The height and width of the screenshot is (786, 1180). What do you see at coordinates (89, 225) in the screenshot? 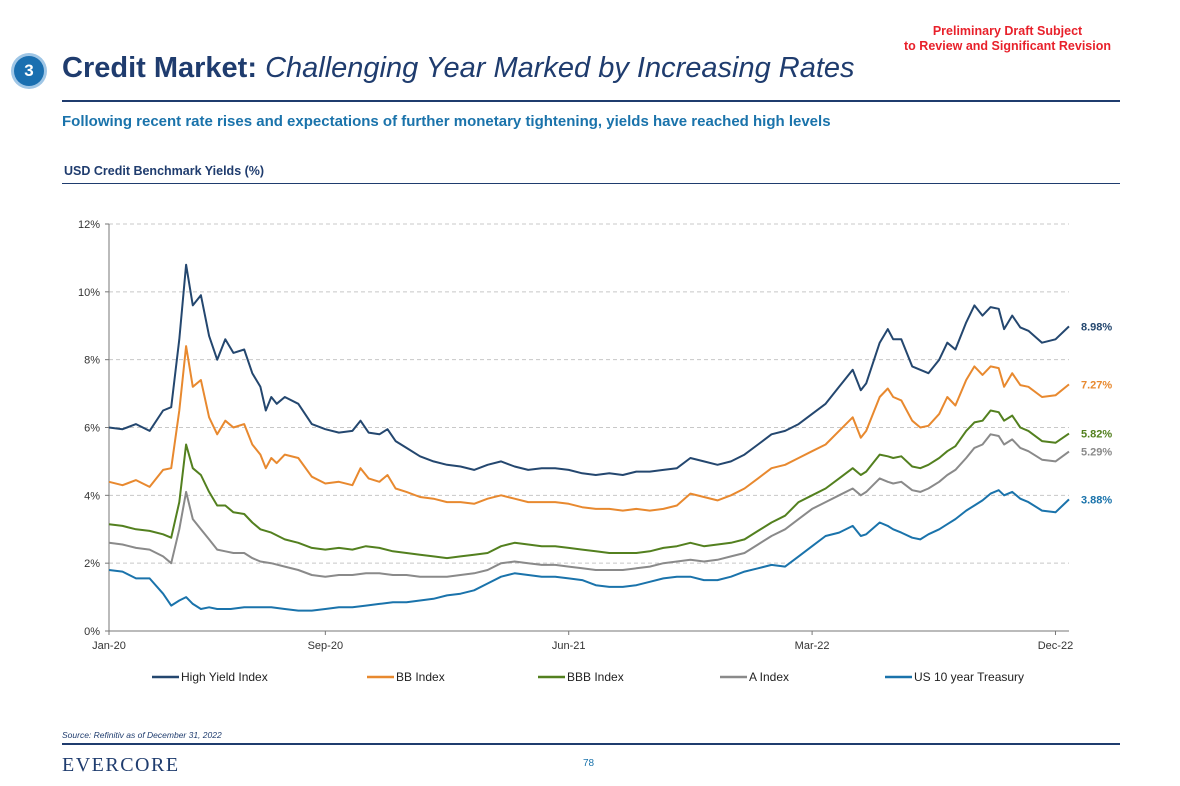
I see `y-tick-label: 12%` at bounding box center [89, 225].